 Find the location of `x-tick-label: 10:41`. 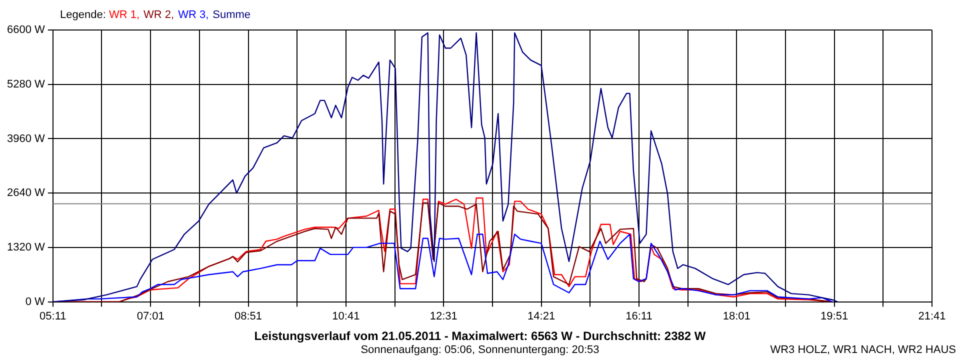

x-tick-label: 10:41 is located at coordinates (346, 316).